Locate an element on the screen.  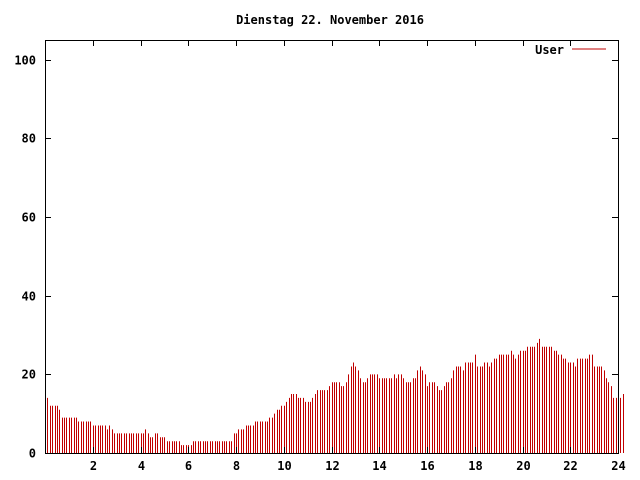
y-tick-label: 40 is located at coordinates (29, 297).